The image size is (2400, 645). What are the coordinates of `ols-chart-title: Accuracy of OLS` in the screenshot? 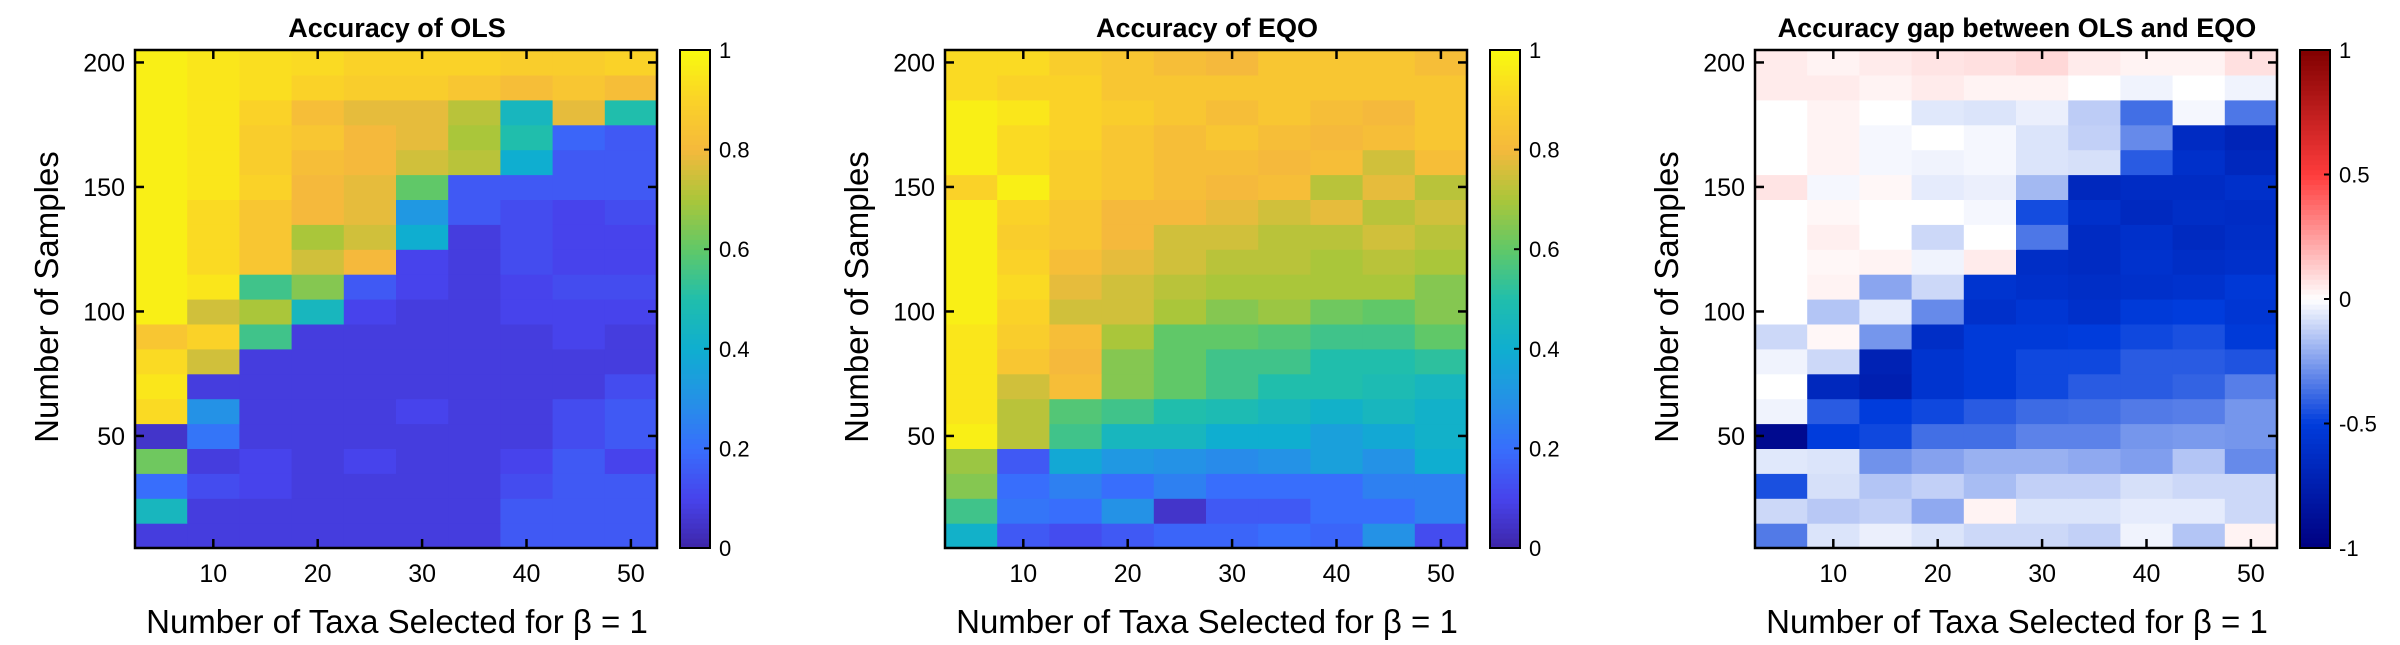 It's located at (397, 28).